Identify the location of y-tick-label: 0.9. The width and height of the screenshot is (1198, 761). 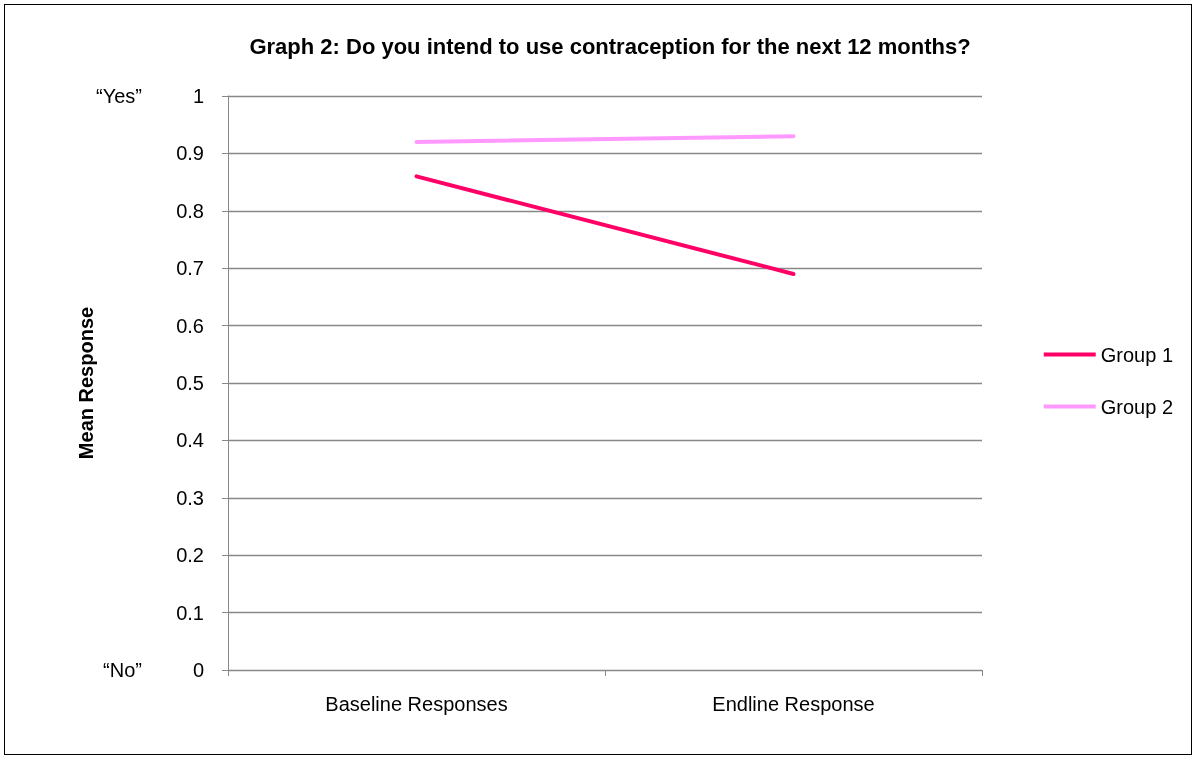
(190, 153).